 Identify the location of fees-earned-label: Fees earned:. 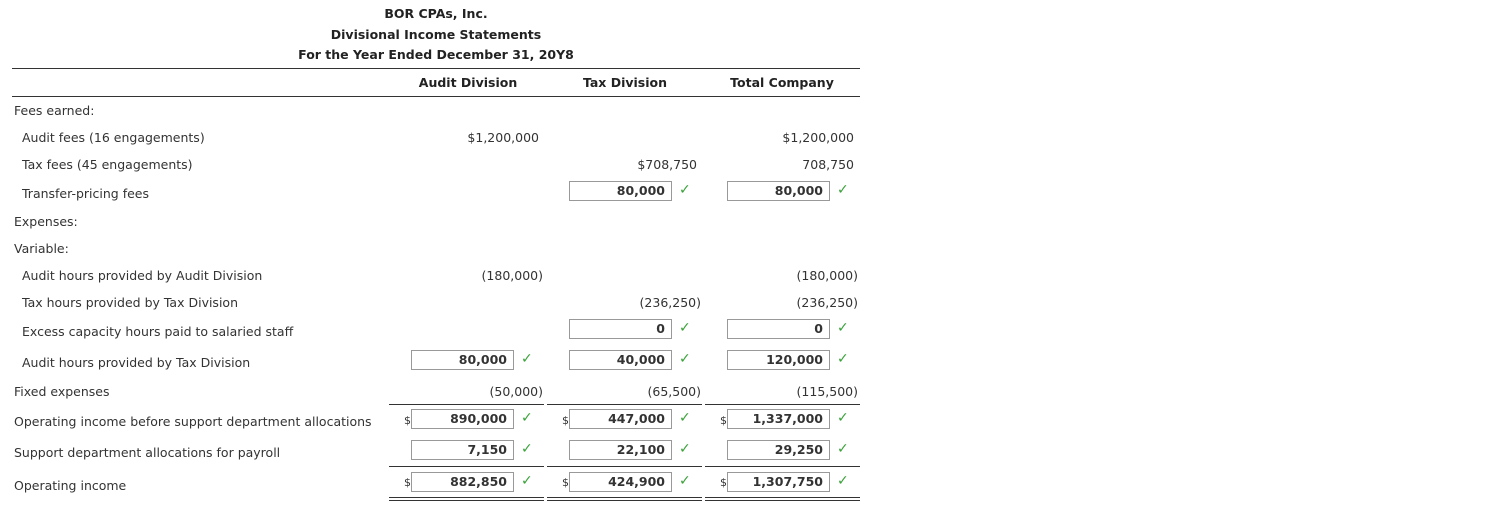
(54, 110).